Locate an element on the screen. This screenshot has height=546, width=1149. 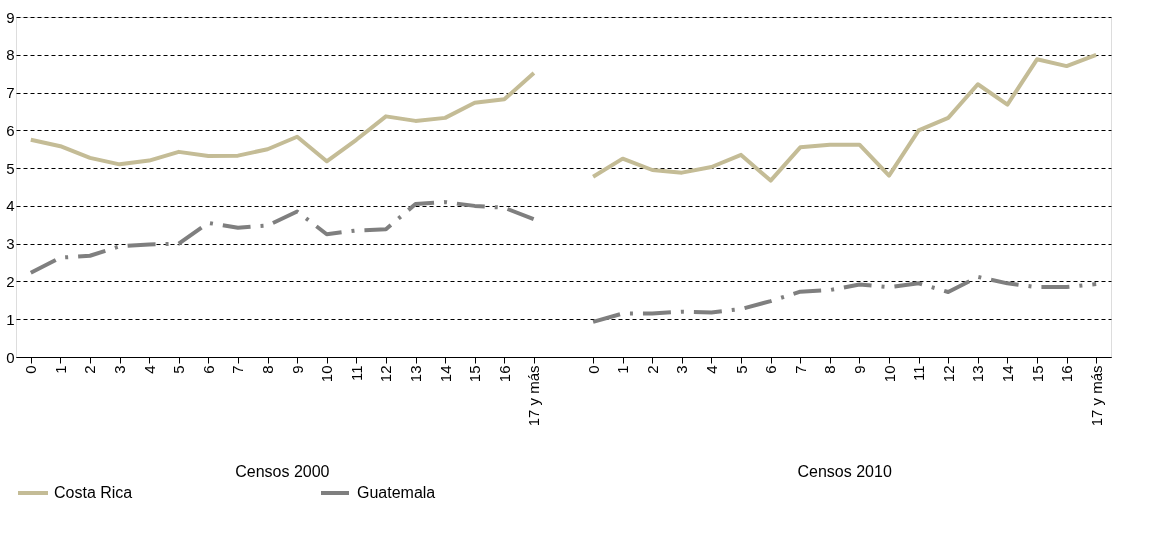
y-tick-label: 6 is located at coordinates (10, 130).